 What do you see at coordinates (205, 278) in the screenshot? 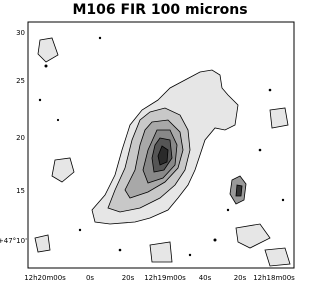
I see `x-tick-label: 40s` at bounding box center [205, 278].